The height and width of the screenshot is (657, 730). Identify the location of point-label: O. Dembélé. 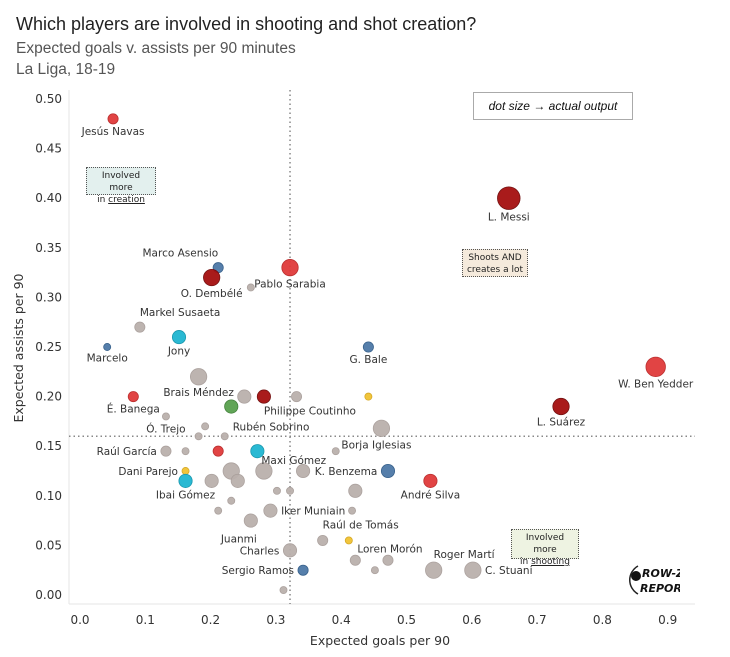
(212, 294).